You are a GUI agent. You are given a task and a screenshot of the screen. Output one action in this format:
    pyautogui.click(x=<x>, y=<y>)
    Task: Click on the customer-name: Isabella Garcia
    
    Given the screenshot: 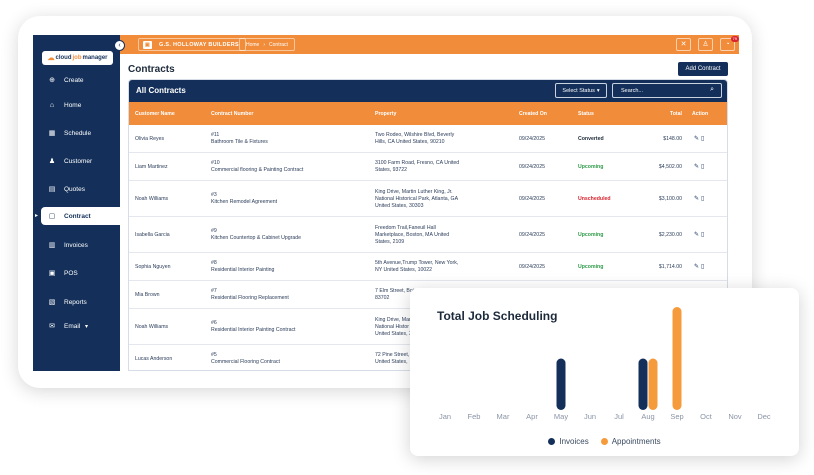 What is the action you would take?
    pyautogui.click(x=152, y=234)
    